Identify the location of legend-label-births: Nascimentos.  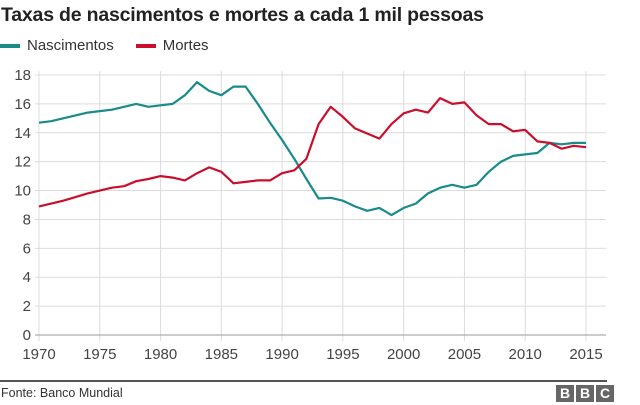
(70, 45).